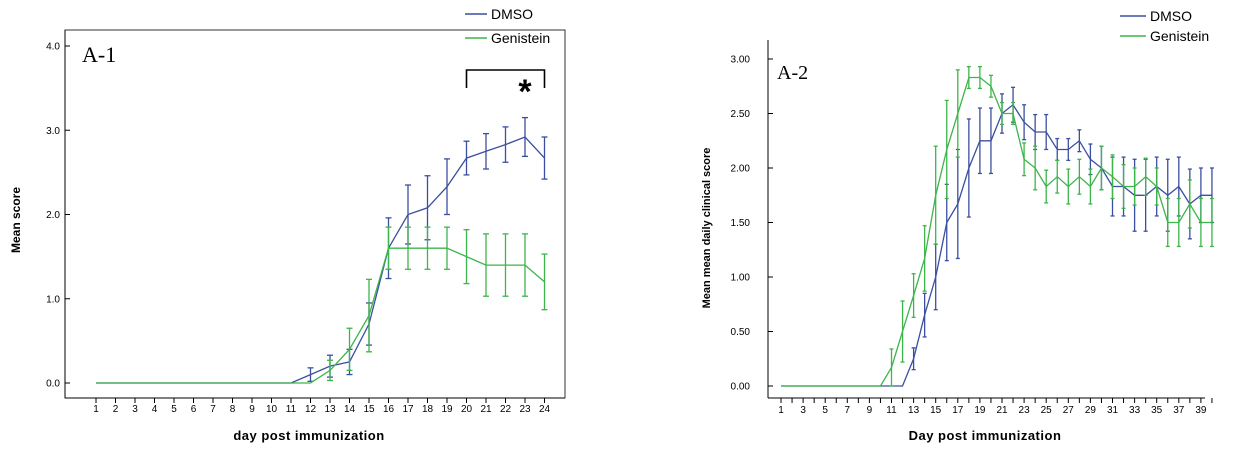 This screenshot has height=449, width=1234. Describe the element at coordinates (194, 409) in the screenshot. I see `x-tick-label: 6` at that location.